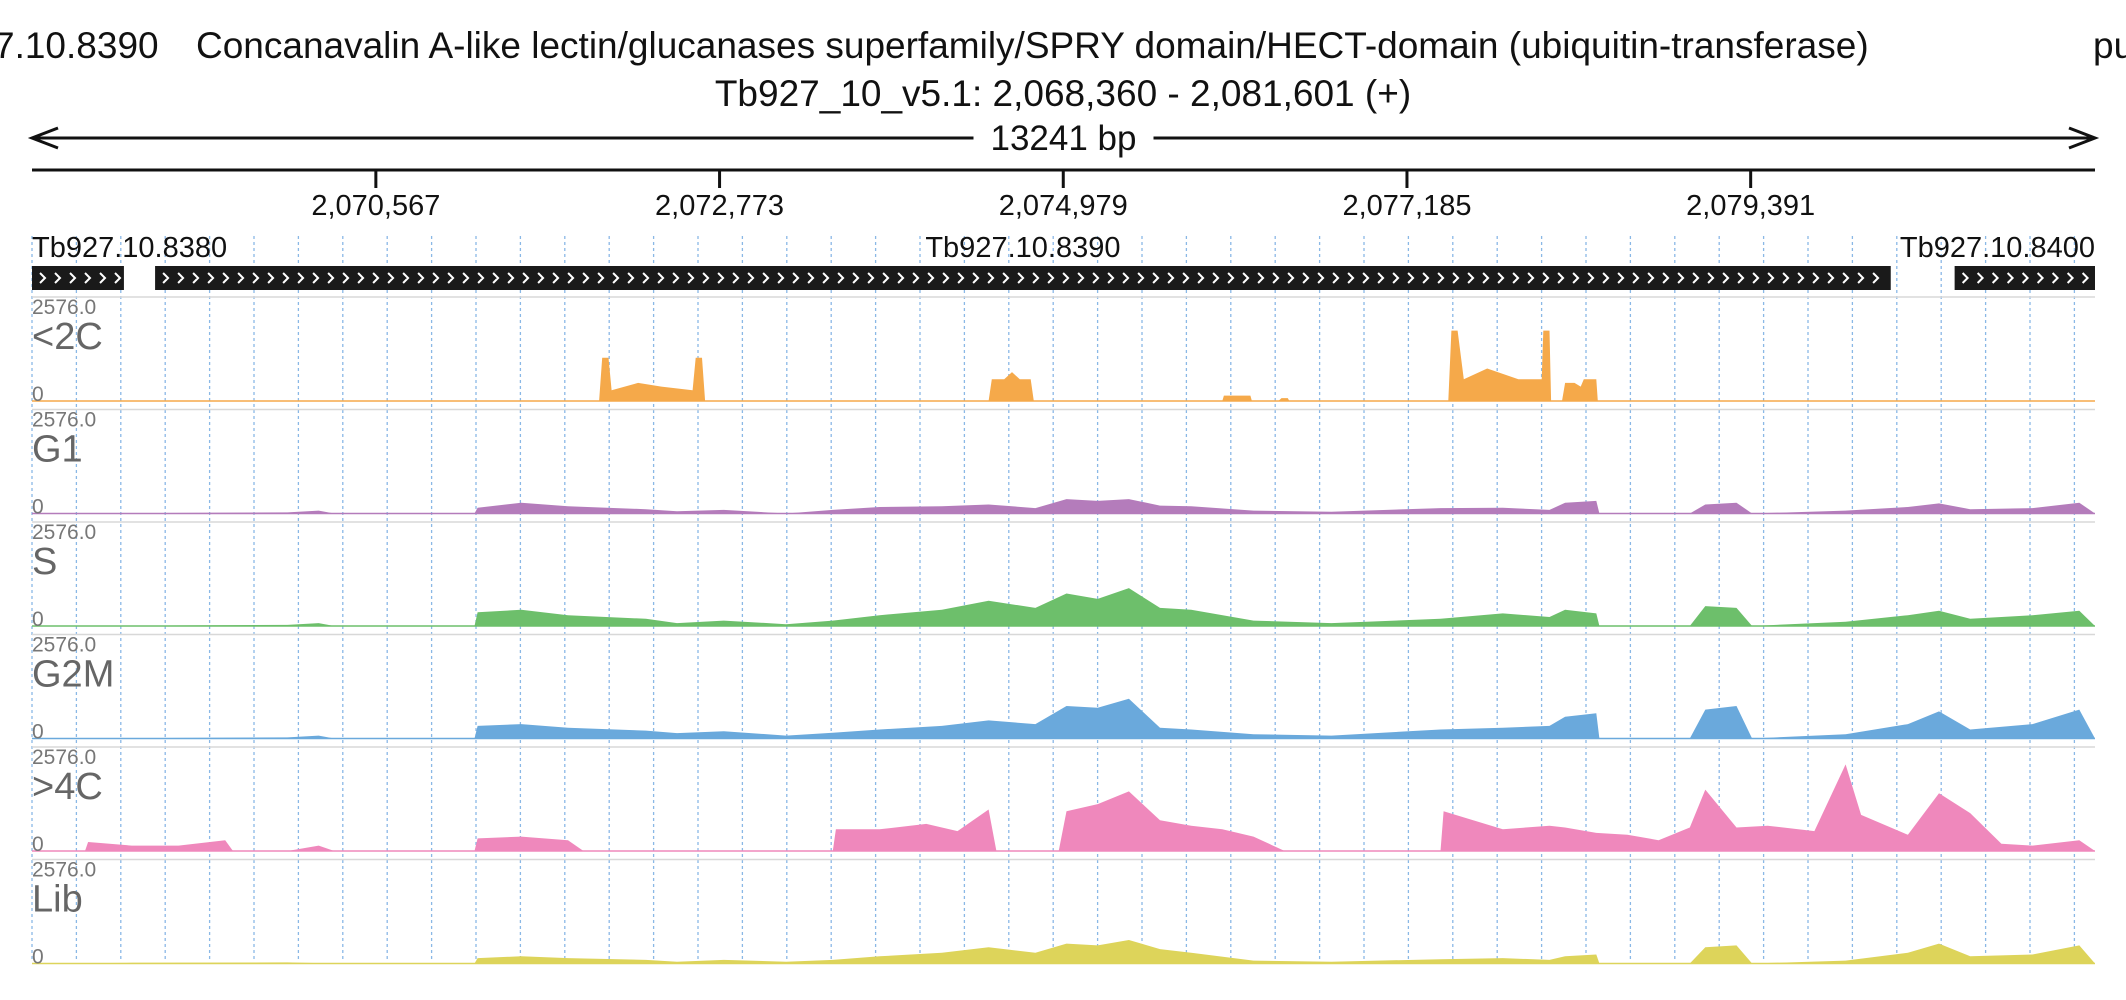 The height and width of the screenshot is (1000, 2126). I want to click on track->4C: 2576.0>4C 0, so click(1063, 801).